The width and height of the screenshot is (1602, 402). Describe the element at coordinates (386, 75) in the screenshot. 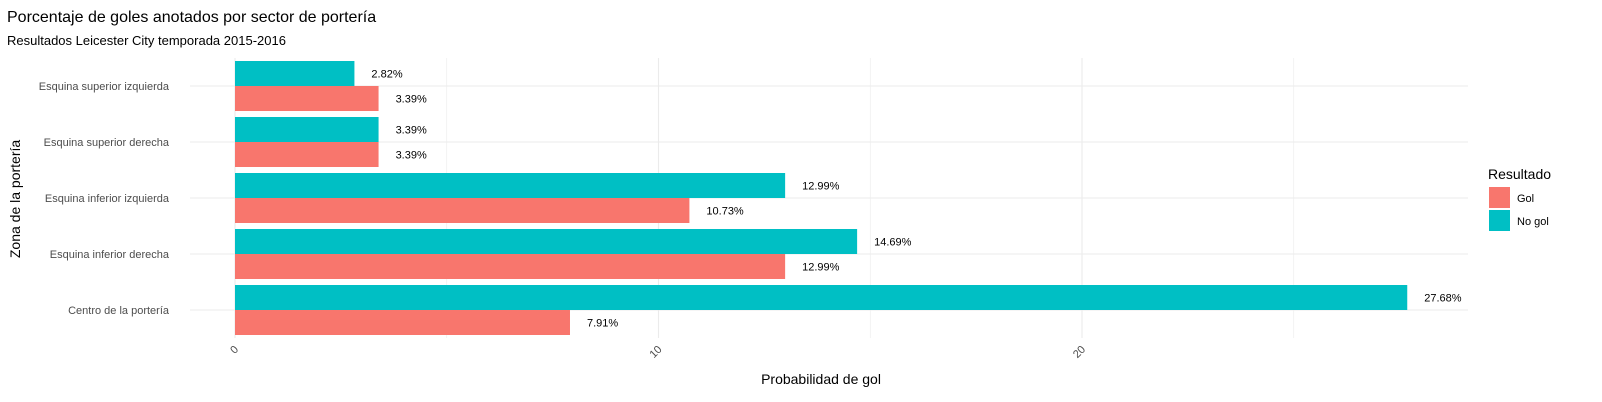

I see `data-label: 2.82%` at that location.